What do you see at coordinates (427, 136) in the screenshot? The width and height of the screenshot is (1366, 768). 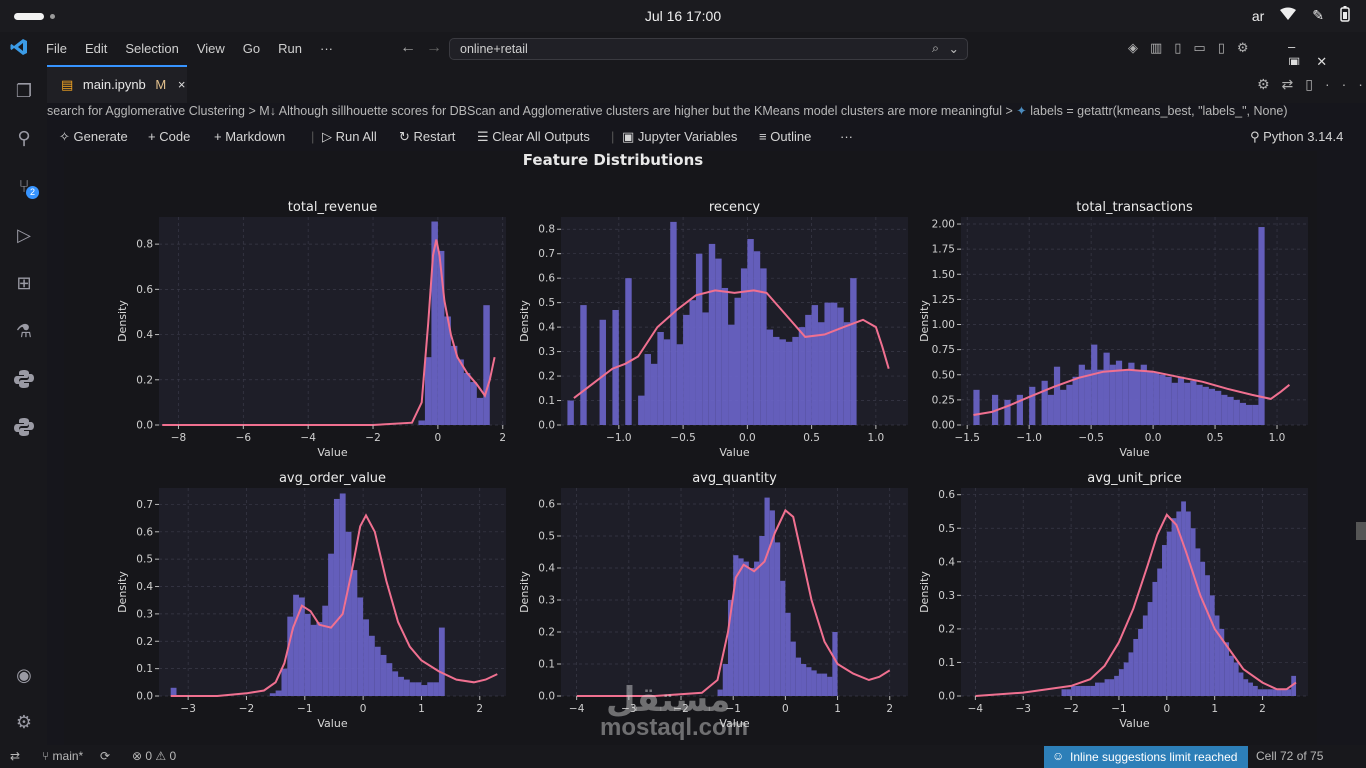 I see `restart-button: ↻ Restart` at bounding box center [427, 136].